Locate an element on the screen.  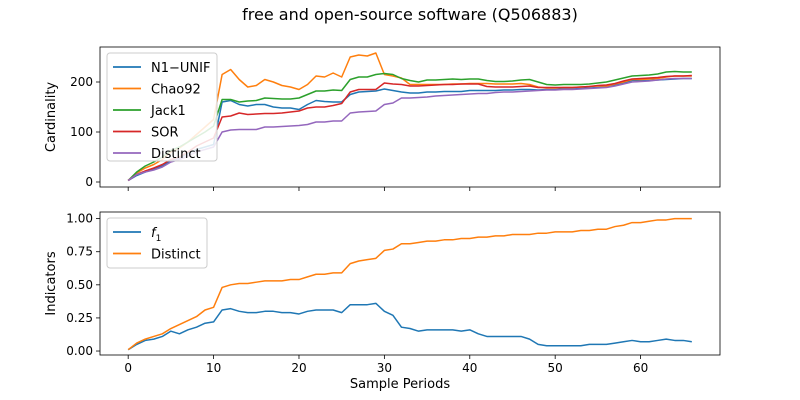
legend-label: Jack1 is located at coordinates (168, 111).